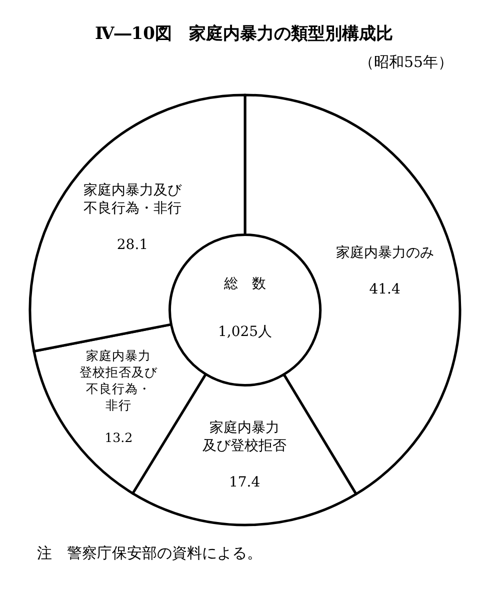 This screenshot has height=600, width=487. What do you see at coordinates (384, 289) in the screenshot?
I see `data-label: 41.4` at bounding box center [384, 289].